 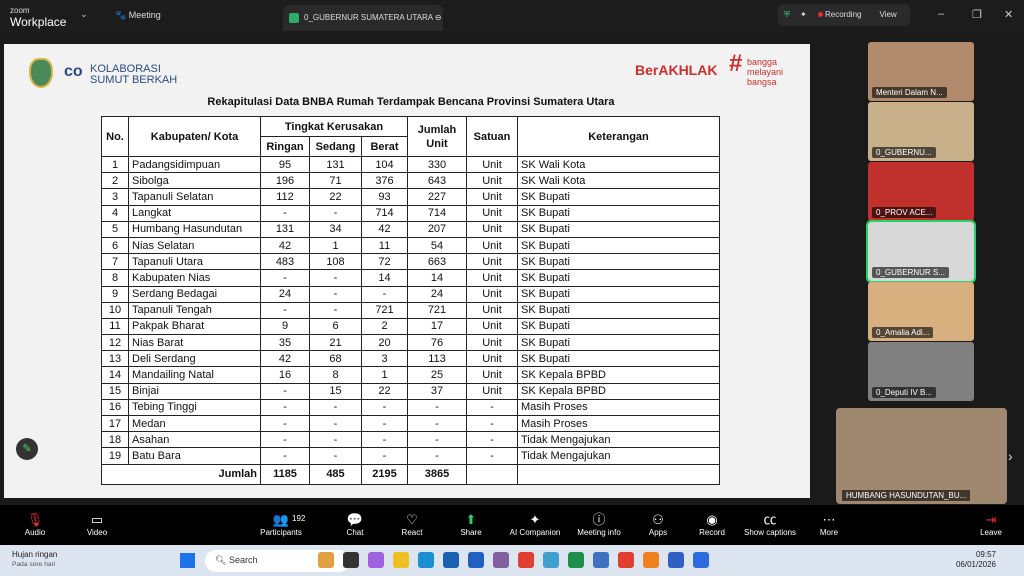 What do you see at coordinates (384, 474) in the screenshot?
I see `total-berat: 2195` at bounding box center [384, 474].